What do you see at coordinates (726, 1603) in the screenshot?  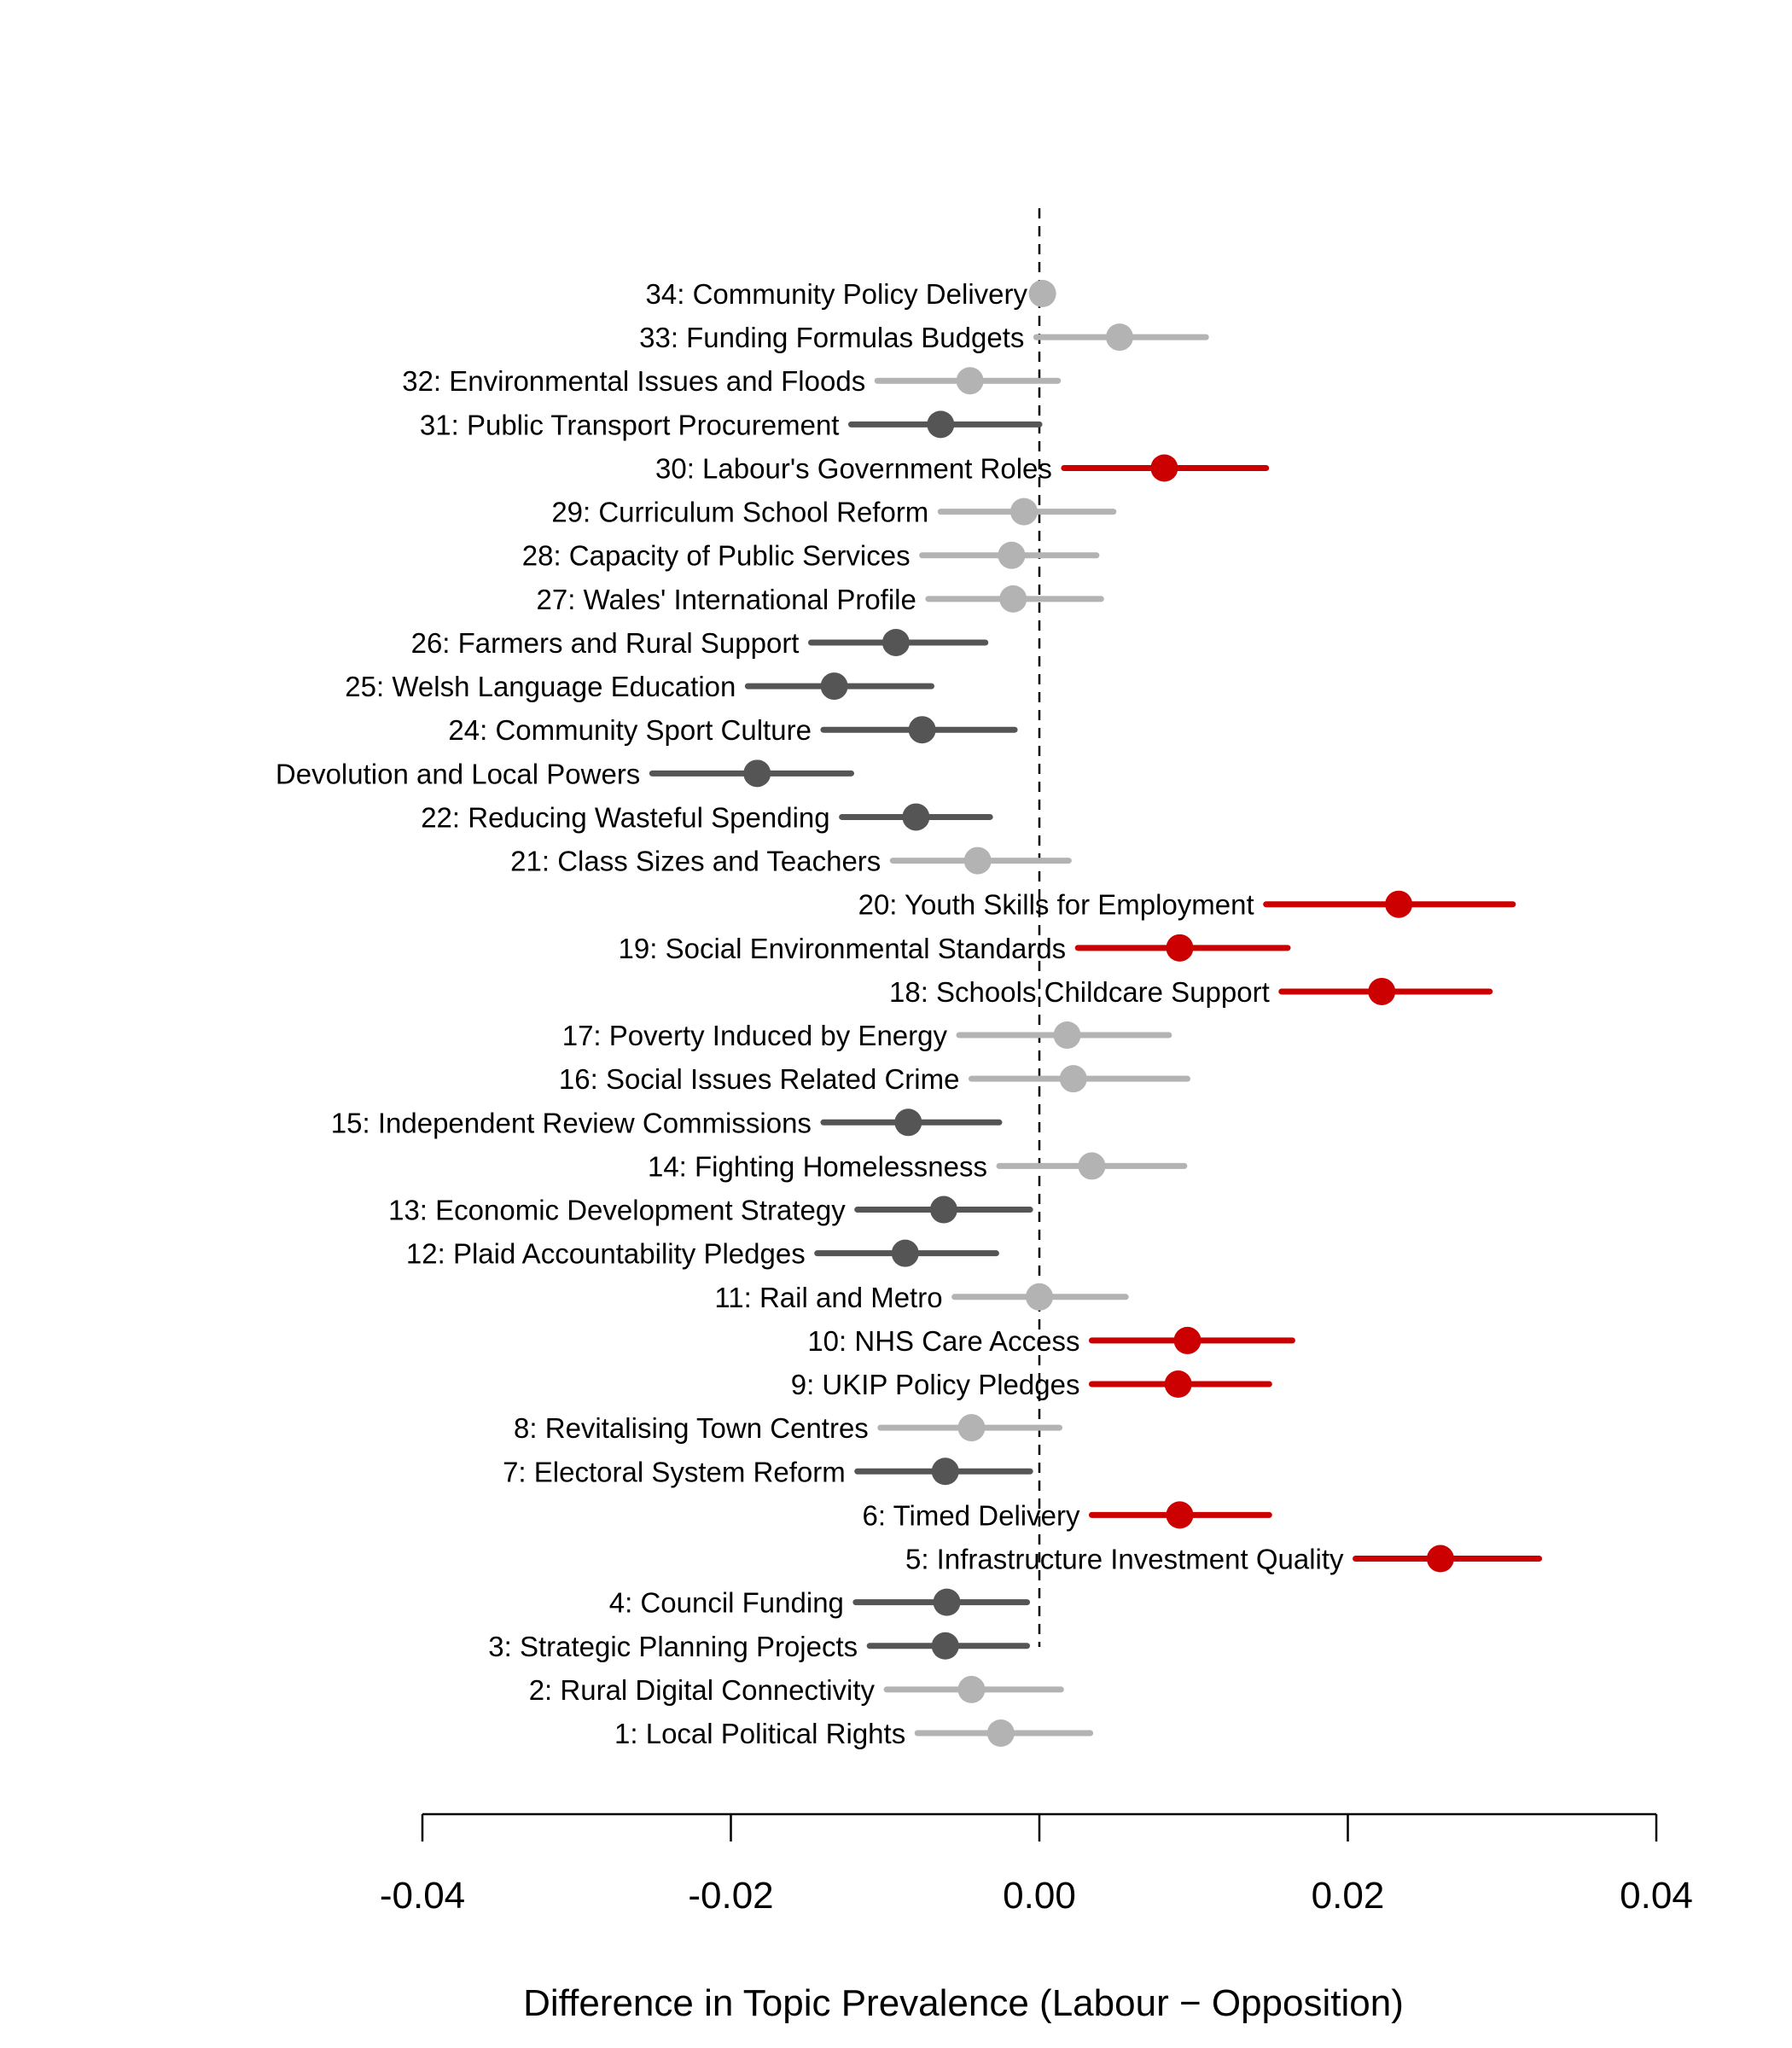 I see `topic-label: 4: Council Funding` at bounding box center [726, 1603].